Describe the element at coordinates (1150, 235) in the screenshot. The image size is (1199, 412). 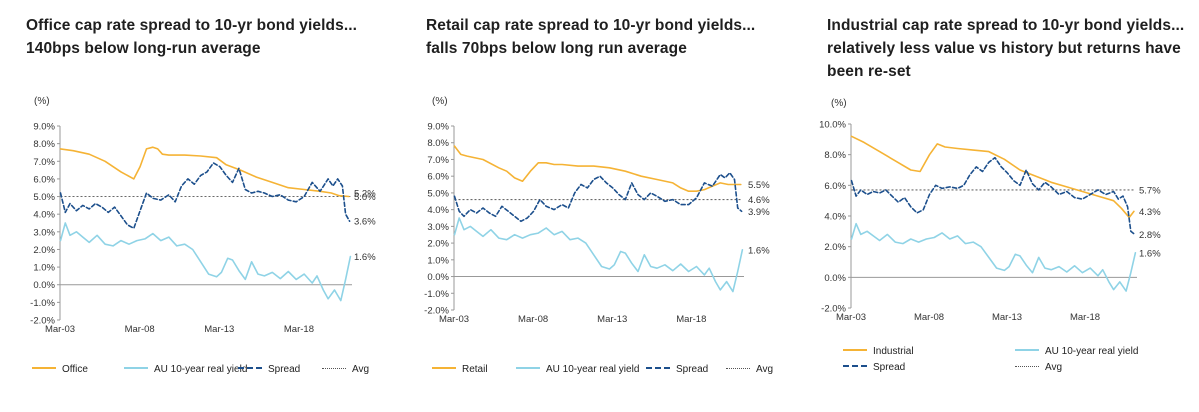
I see `end-value-label: 2.8%` at that location.